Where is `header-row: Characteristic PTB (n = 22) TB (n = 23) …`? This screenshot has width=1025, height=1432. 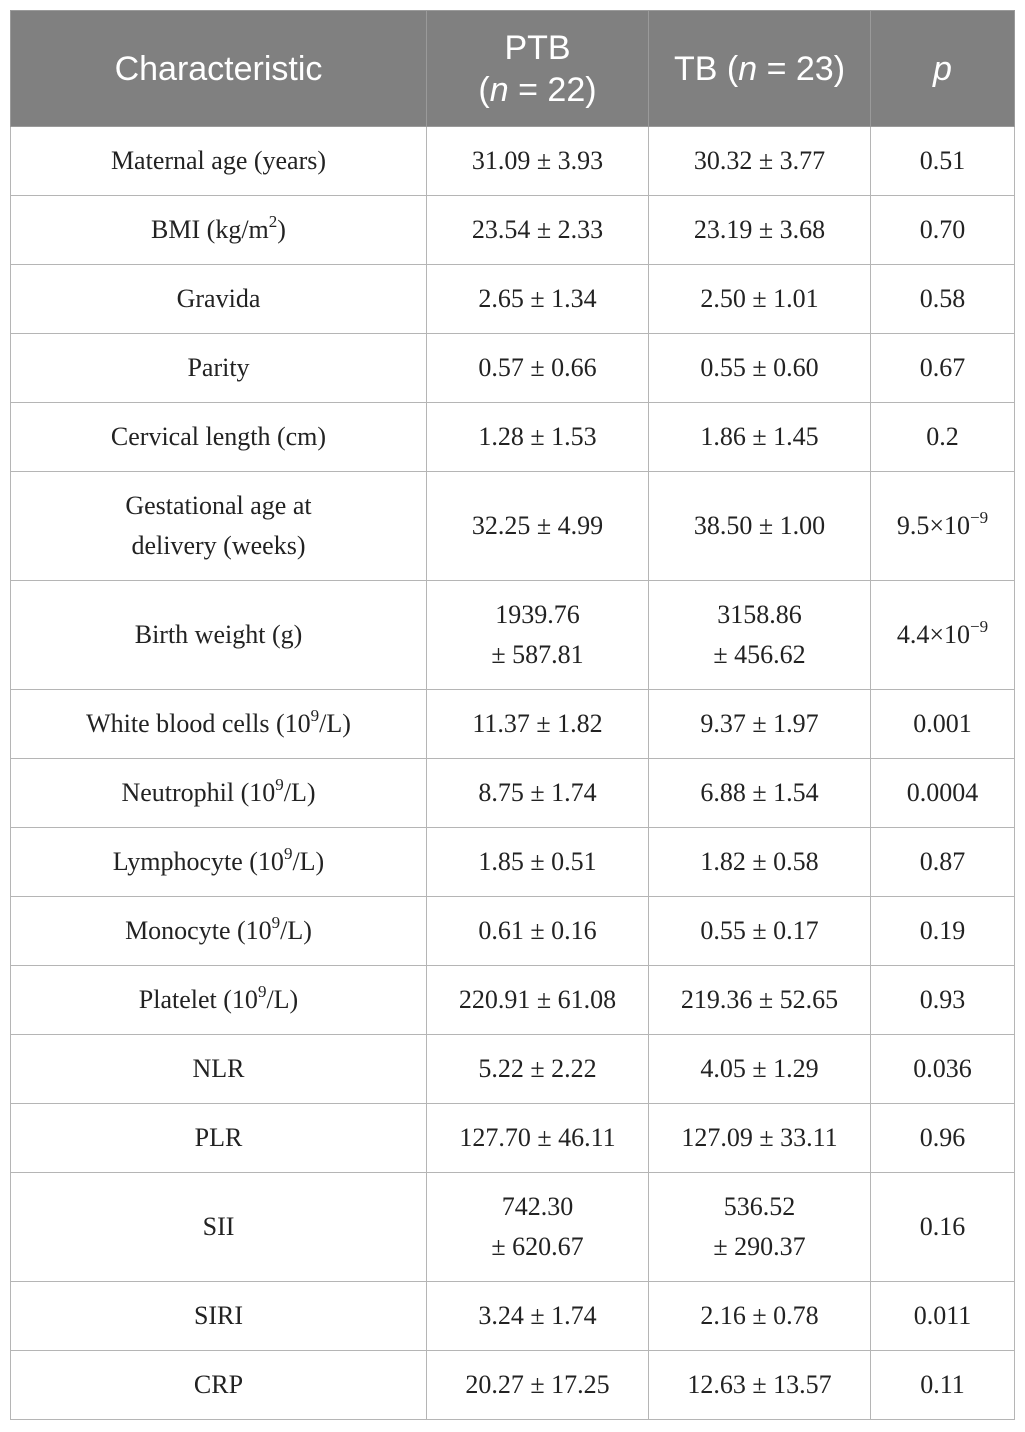 header-row: Characteristic PTB (n = 22) TB (n = 23) … is located at coordinates (512, 68).